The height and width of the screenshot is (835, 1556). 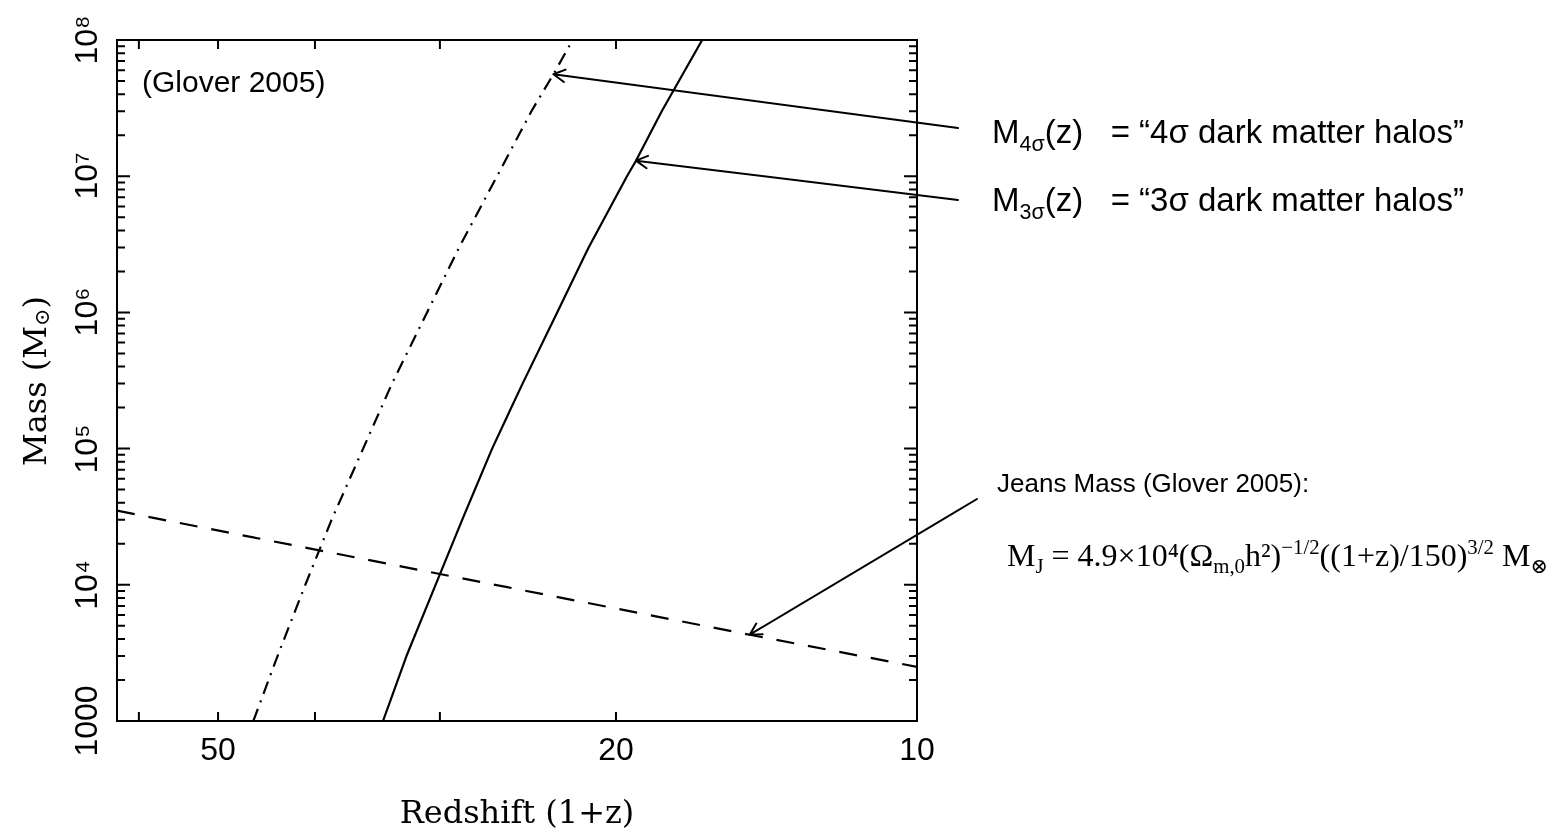 What do you see at coordinates (234, 82) in the screenshot?
I see `annotation: (Glover 2005)` at bounding box center [234, 82].